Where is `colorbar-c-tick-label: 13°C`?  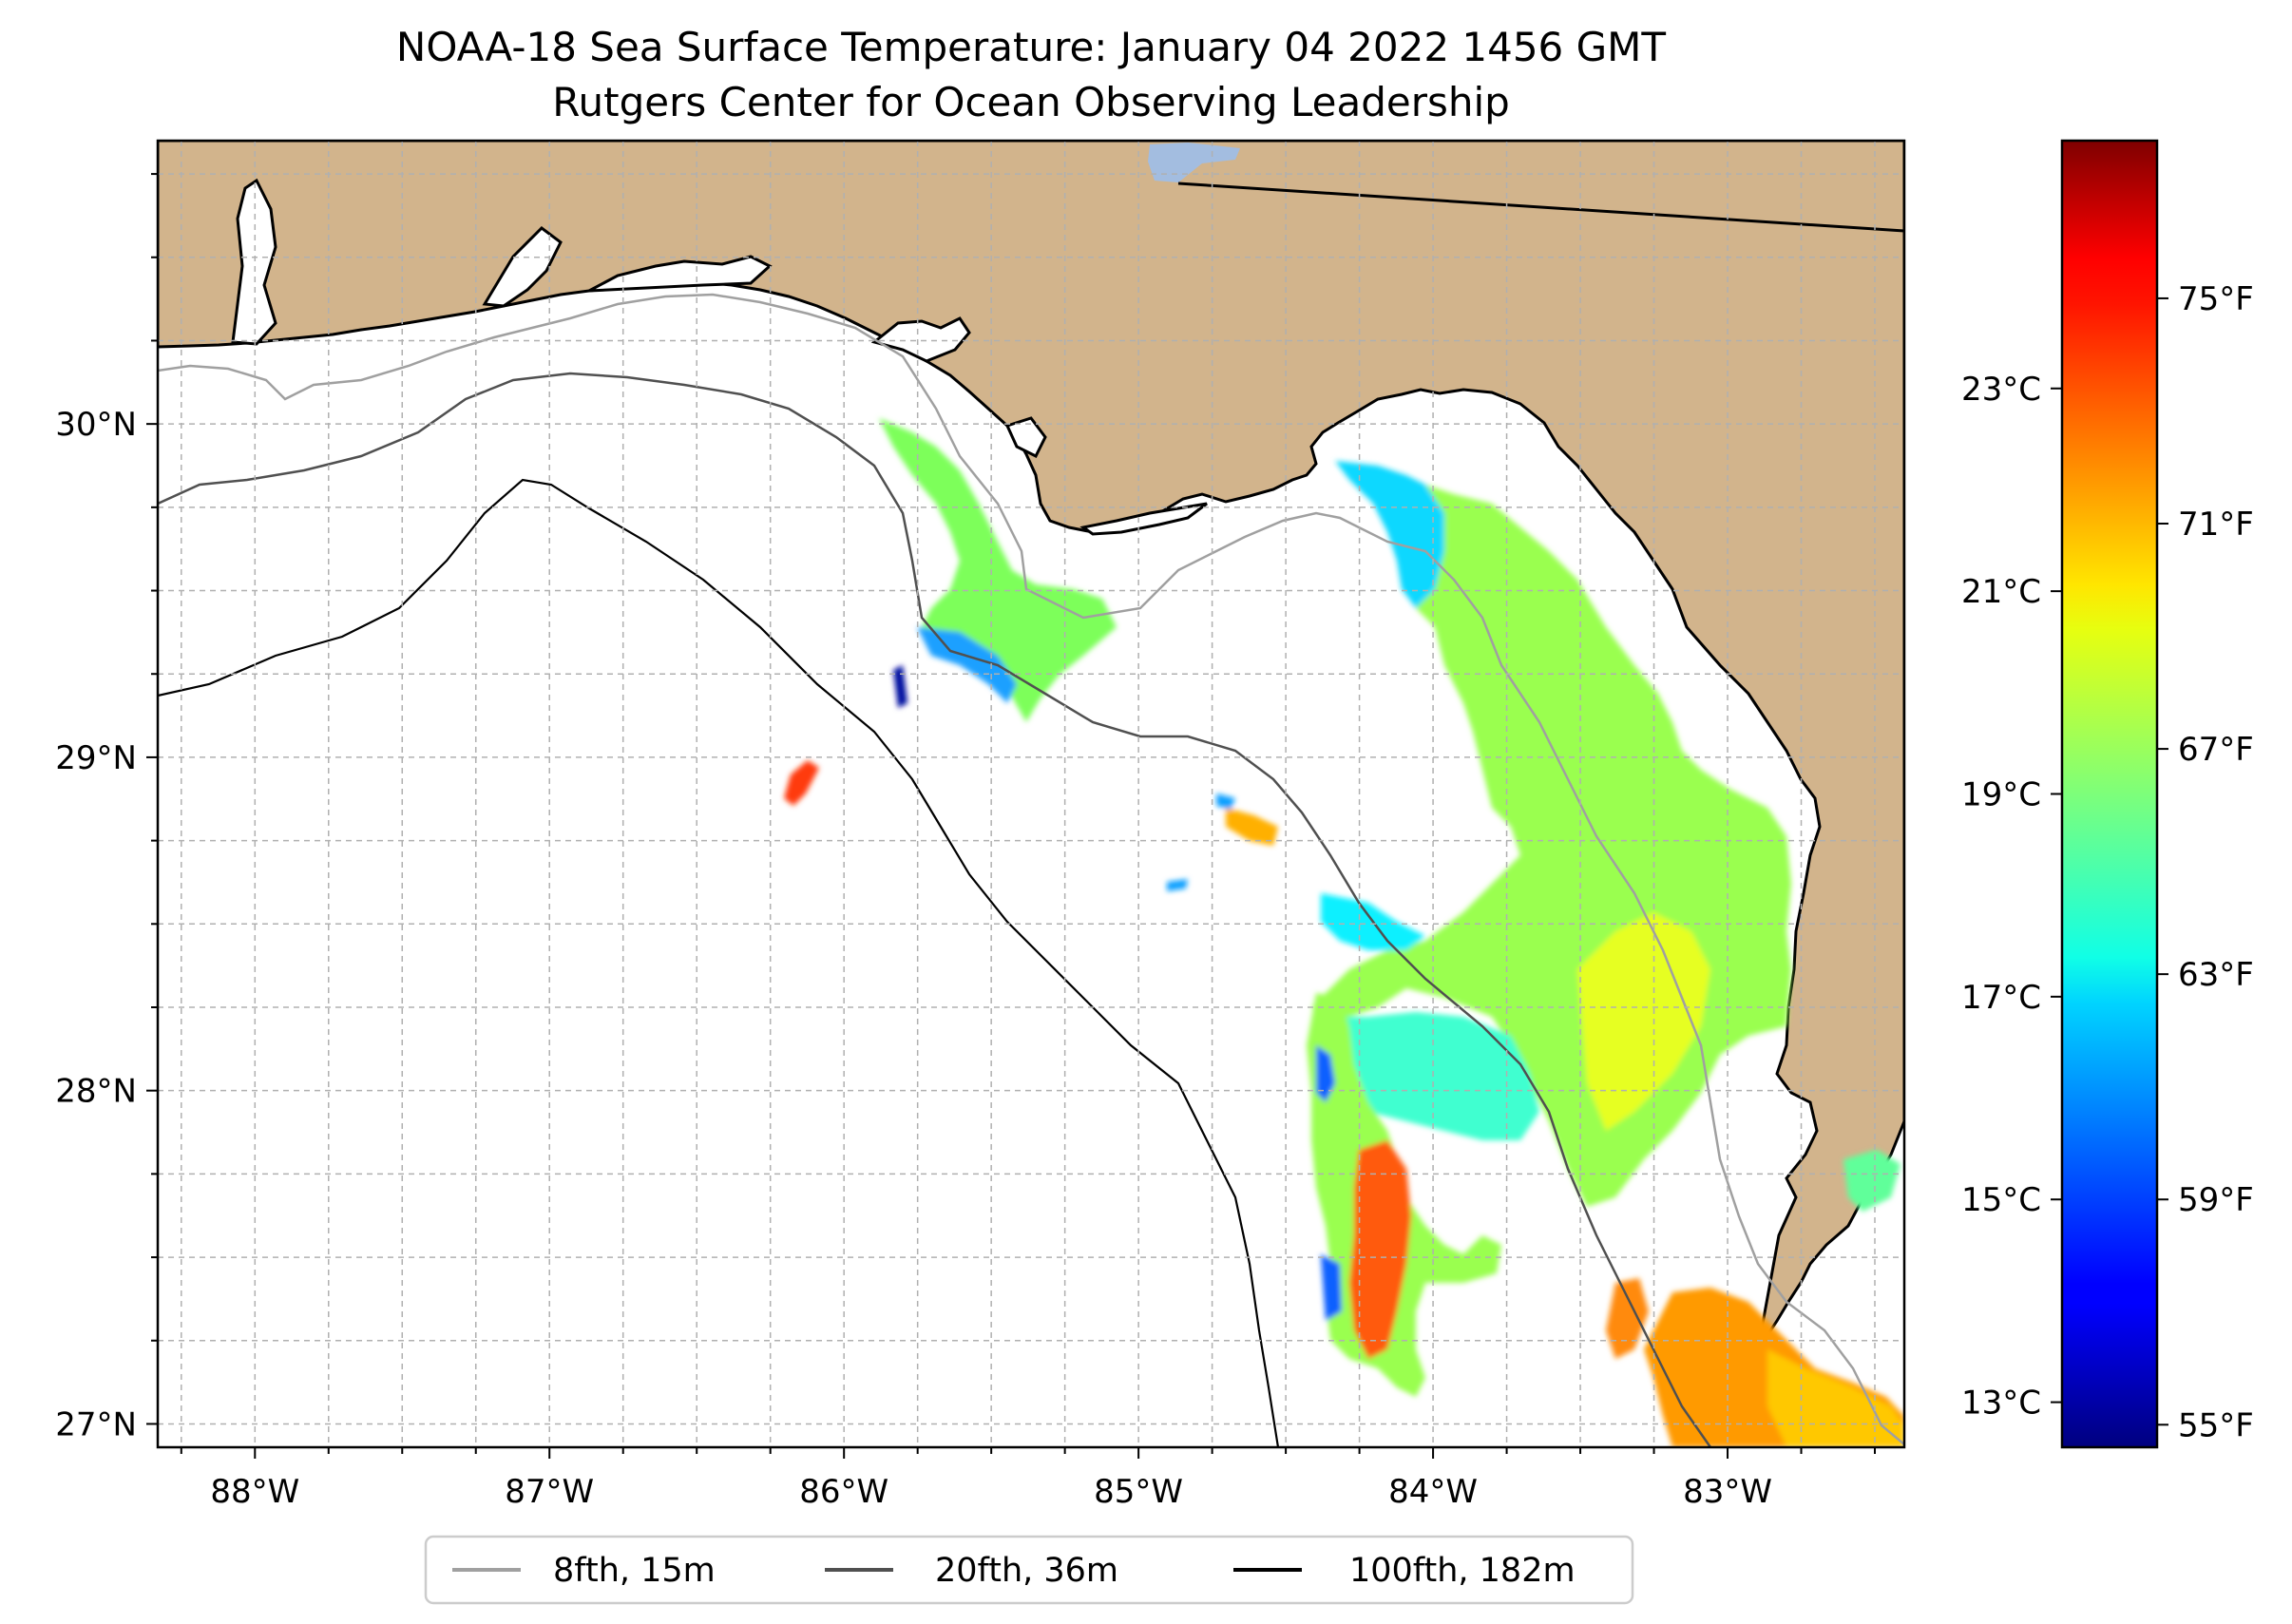
colorbar-c-tick-label: 13°C is located at coordinates (2001, 1404).